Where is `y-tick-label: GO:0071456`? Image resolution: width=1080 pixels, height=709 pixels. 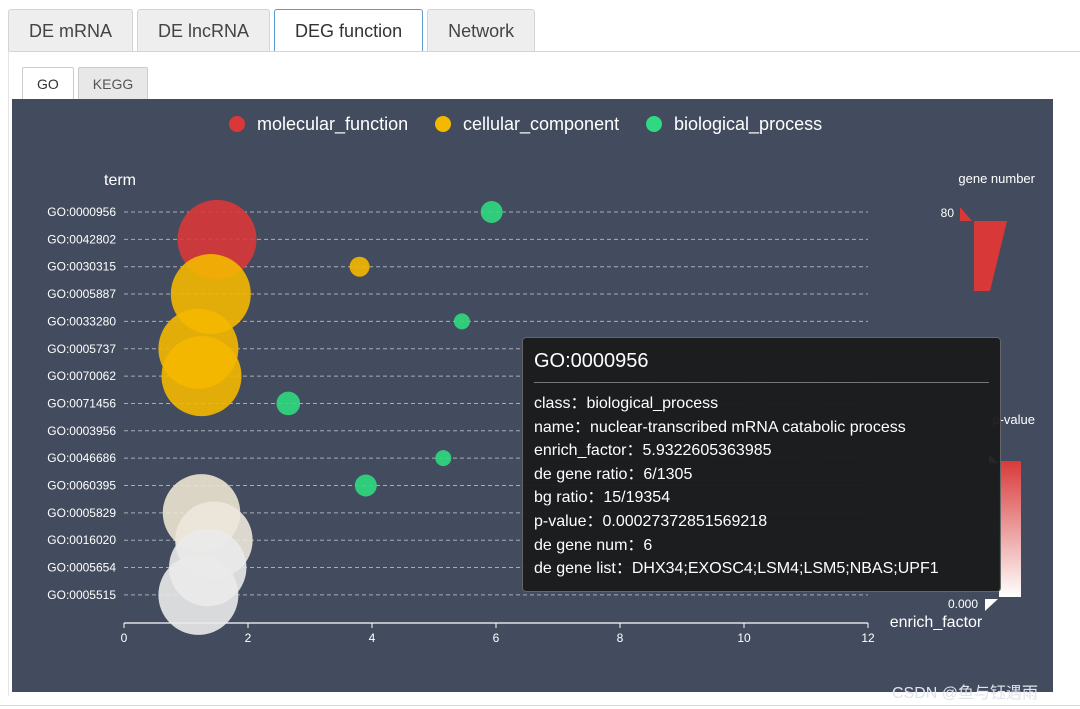 y-tick-label: GO:0071456 is located at coordinates (81, 403).